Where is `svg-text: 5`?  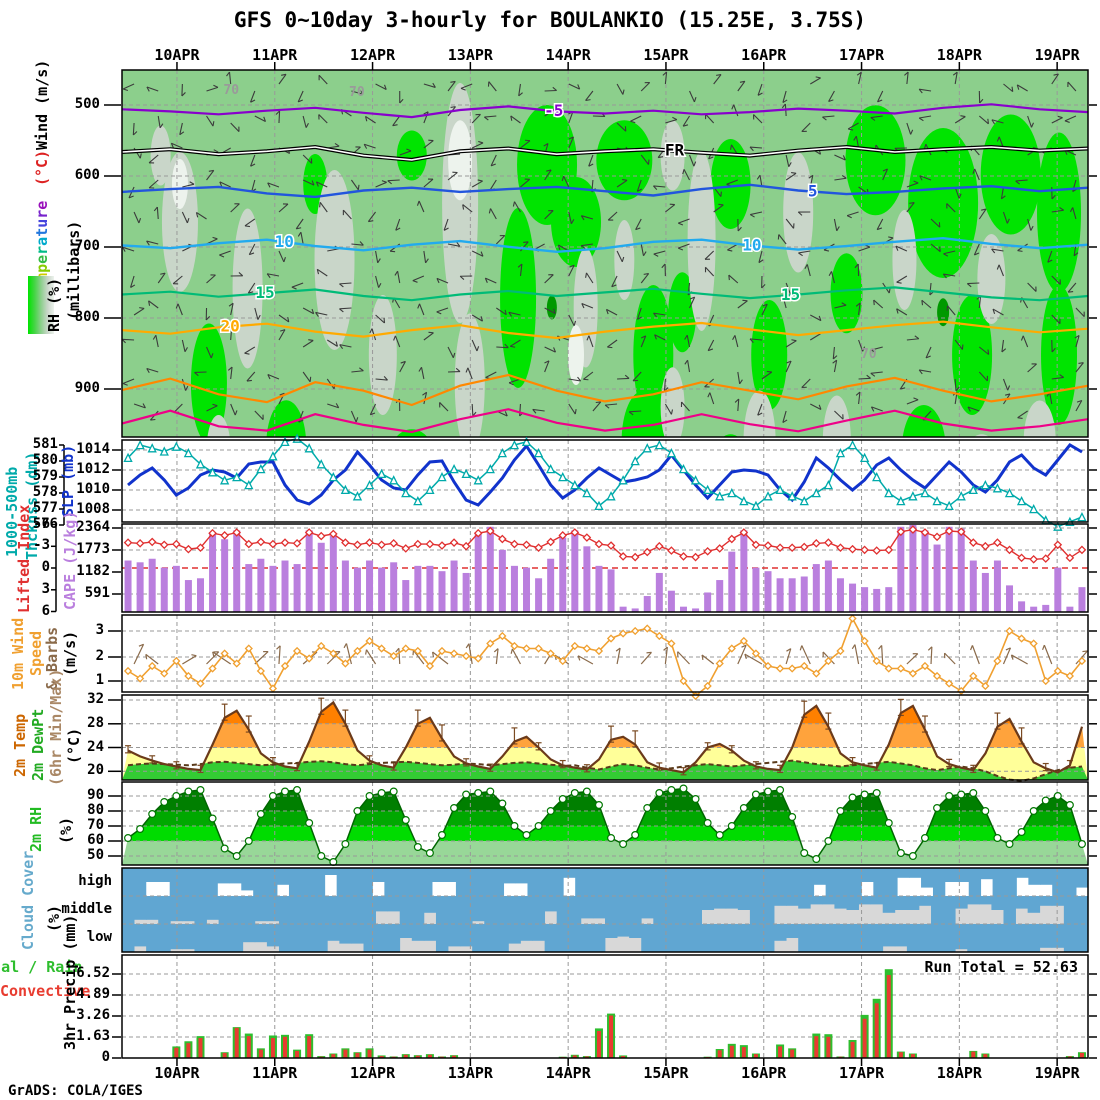 svg-text: 5 is located at coordinates (813, 191).